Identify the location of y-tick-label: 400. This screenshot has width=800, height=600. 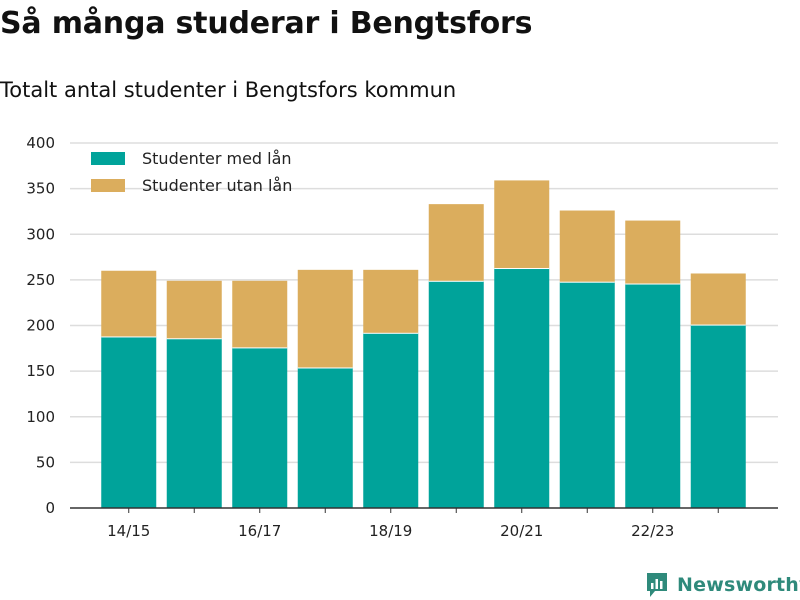
(40, 143).